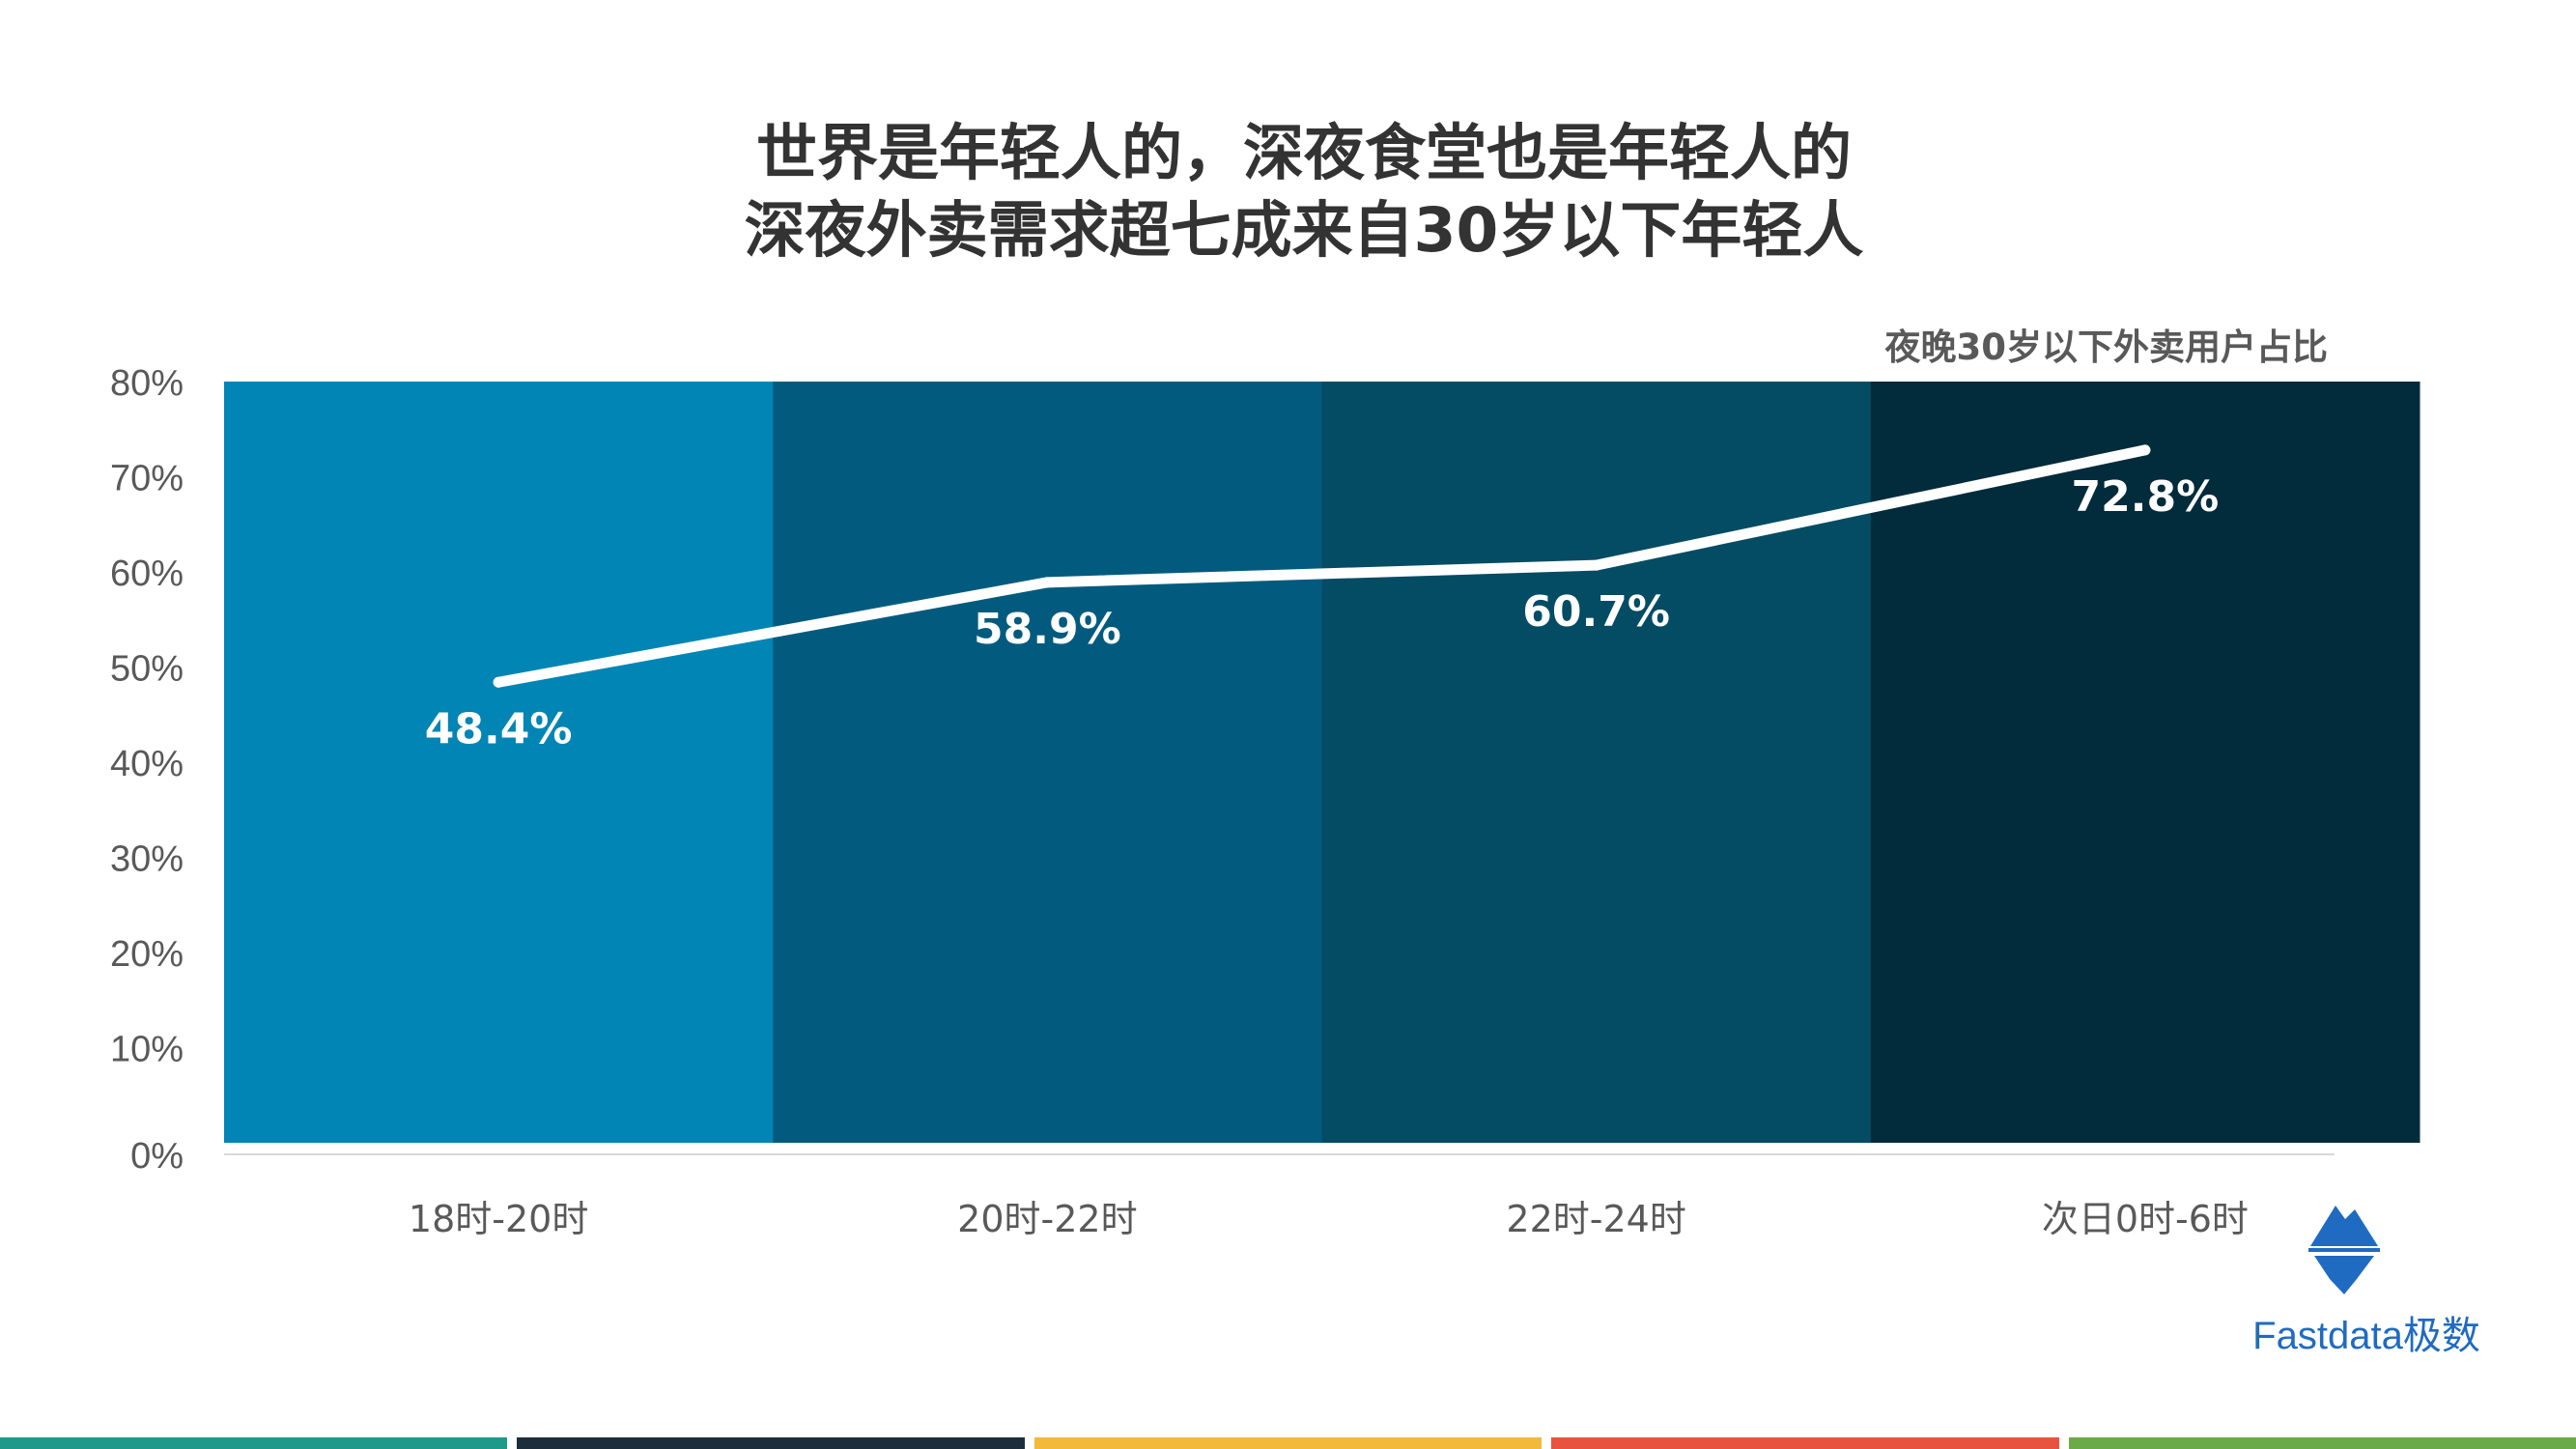  I want to click on series-line, so click(1322, 566).